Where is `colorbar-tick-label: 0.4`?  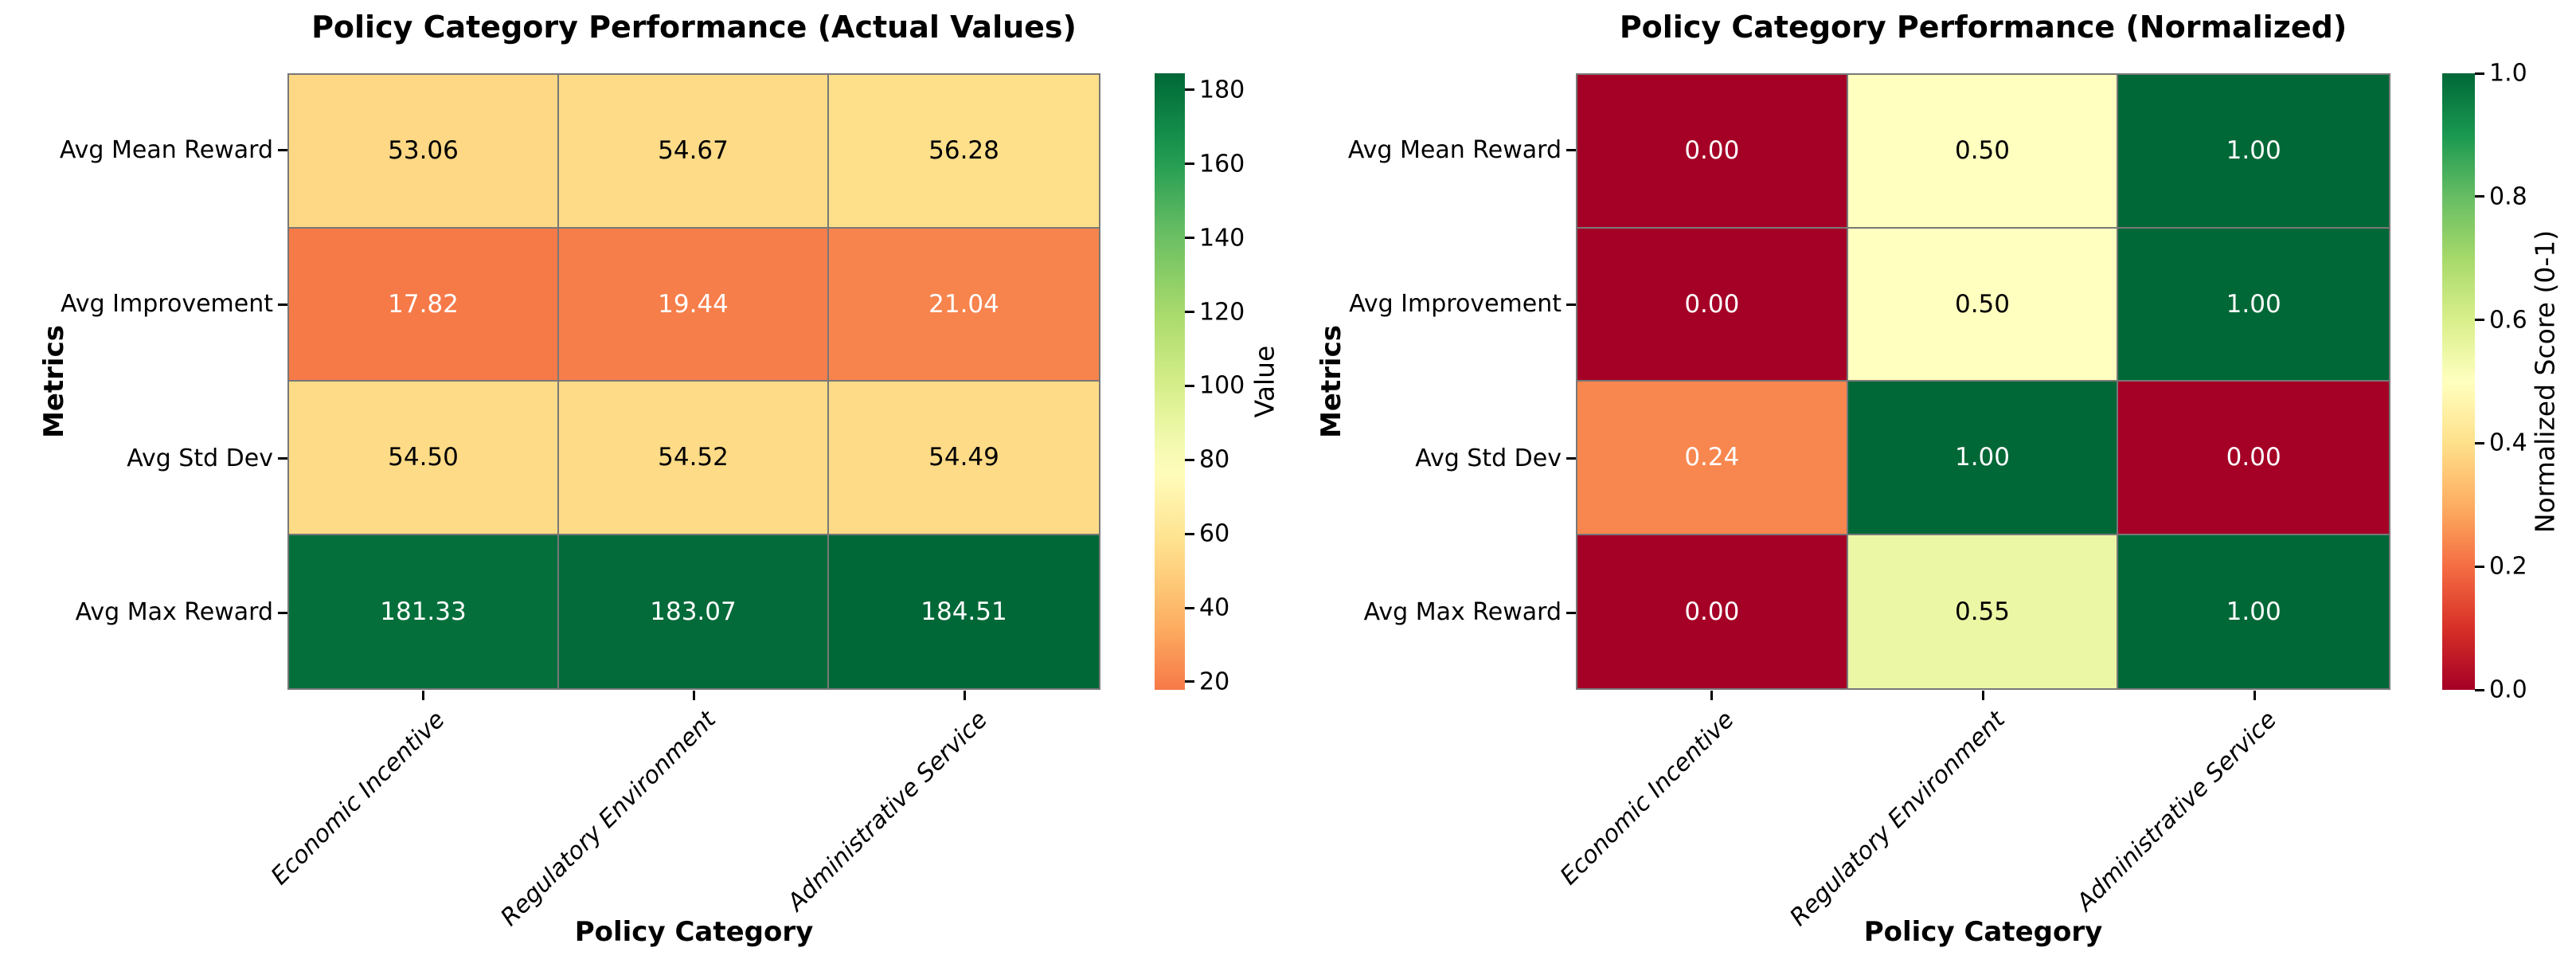
colorbar-tick-label: 0.4 is located at coordinates (2508, 443).